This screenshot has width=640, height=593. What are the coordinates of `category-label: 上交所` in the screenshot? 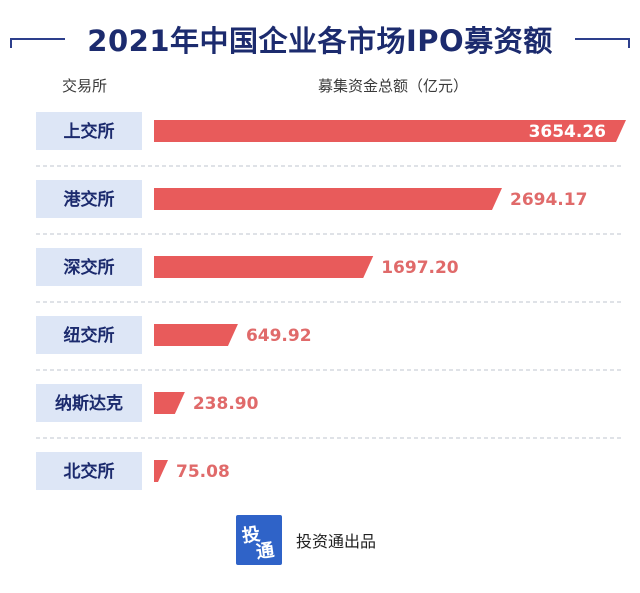 It's located at (89, 131).